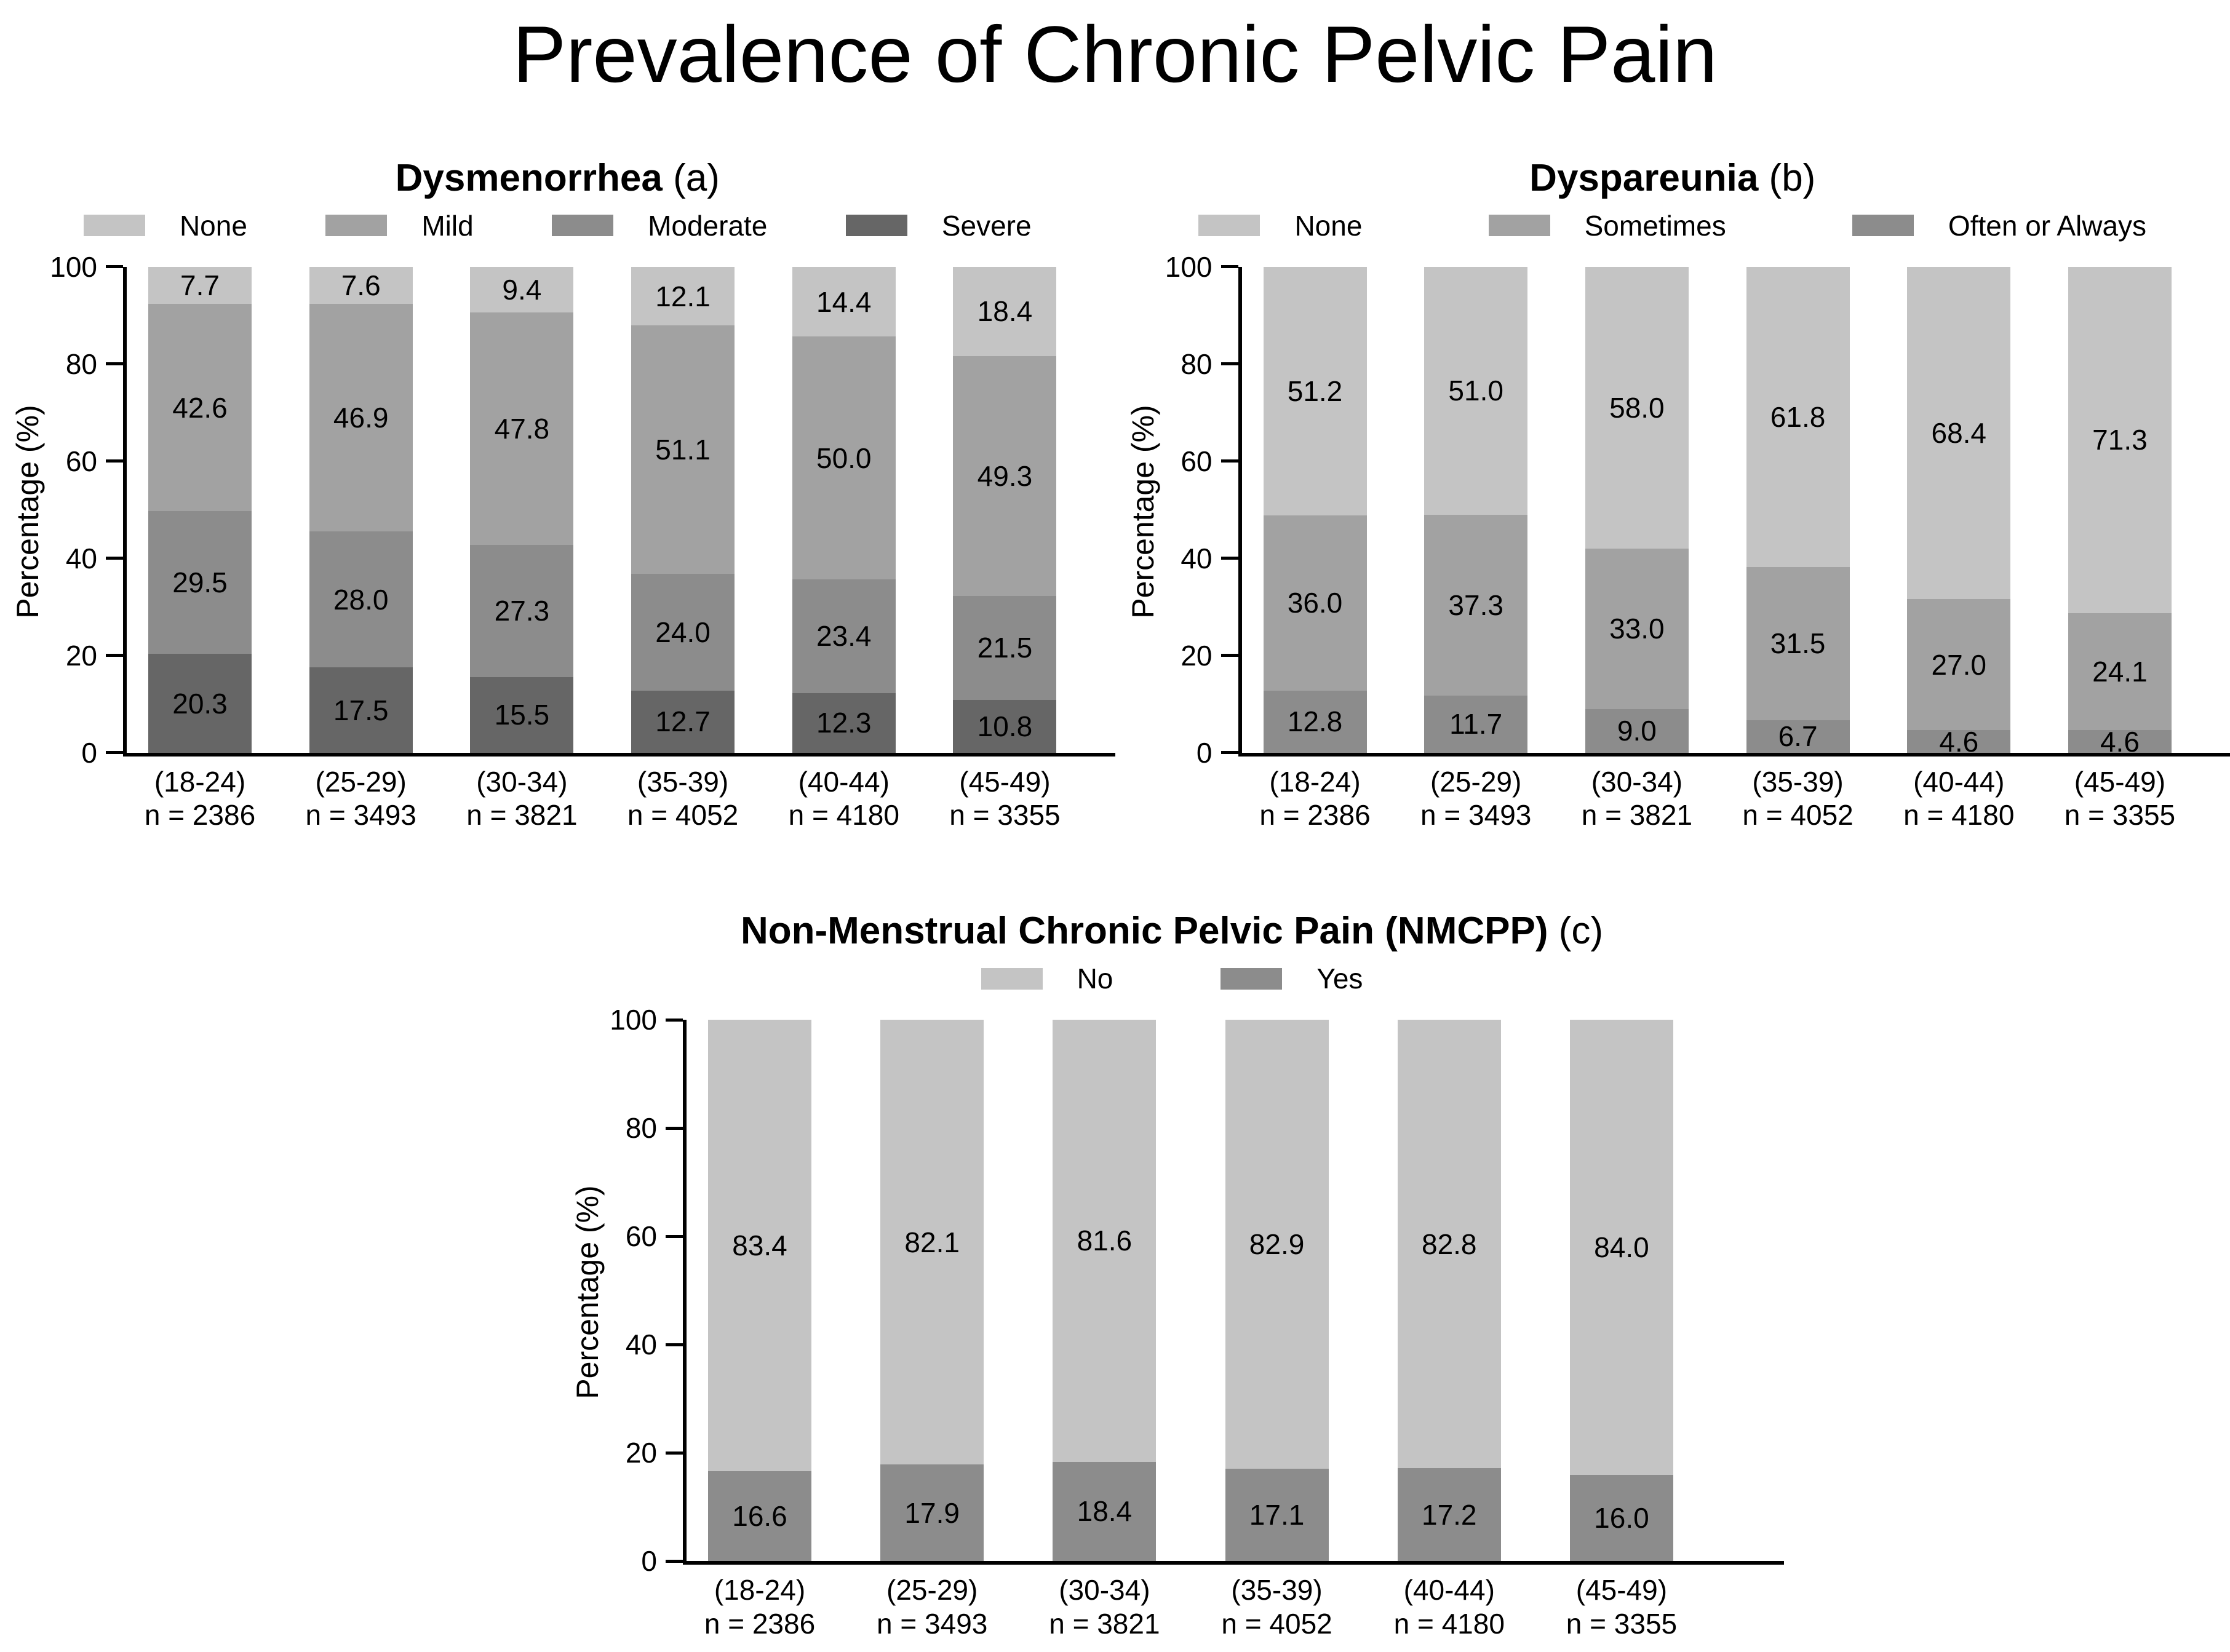 The width and height of the screenshot is (2230, 1652). I want to click on bar-segment-severe: 17.5, so click(361, 709).